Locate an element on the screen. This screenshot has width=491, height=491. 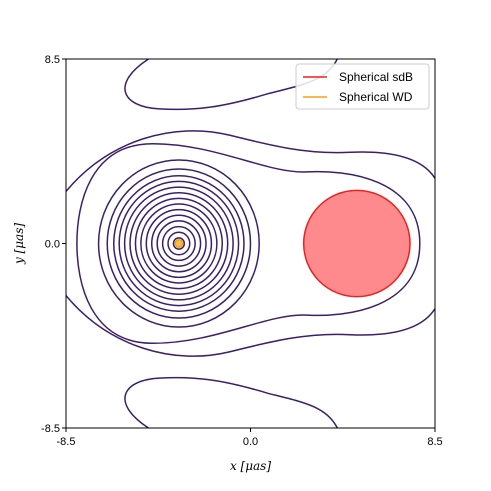
y-tick-label-1: 0.0 is located at coordinates (52, 245).